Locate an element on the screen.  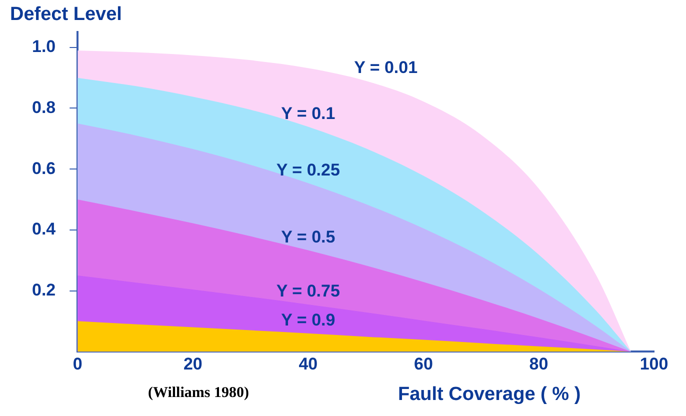
y-tick-label: 1.0 is located at coordinates (44, 46).